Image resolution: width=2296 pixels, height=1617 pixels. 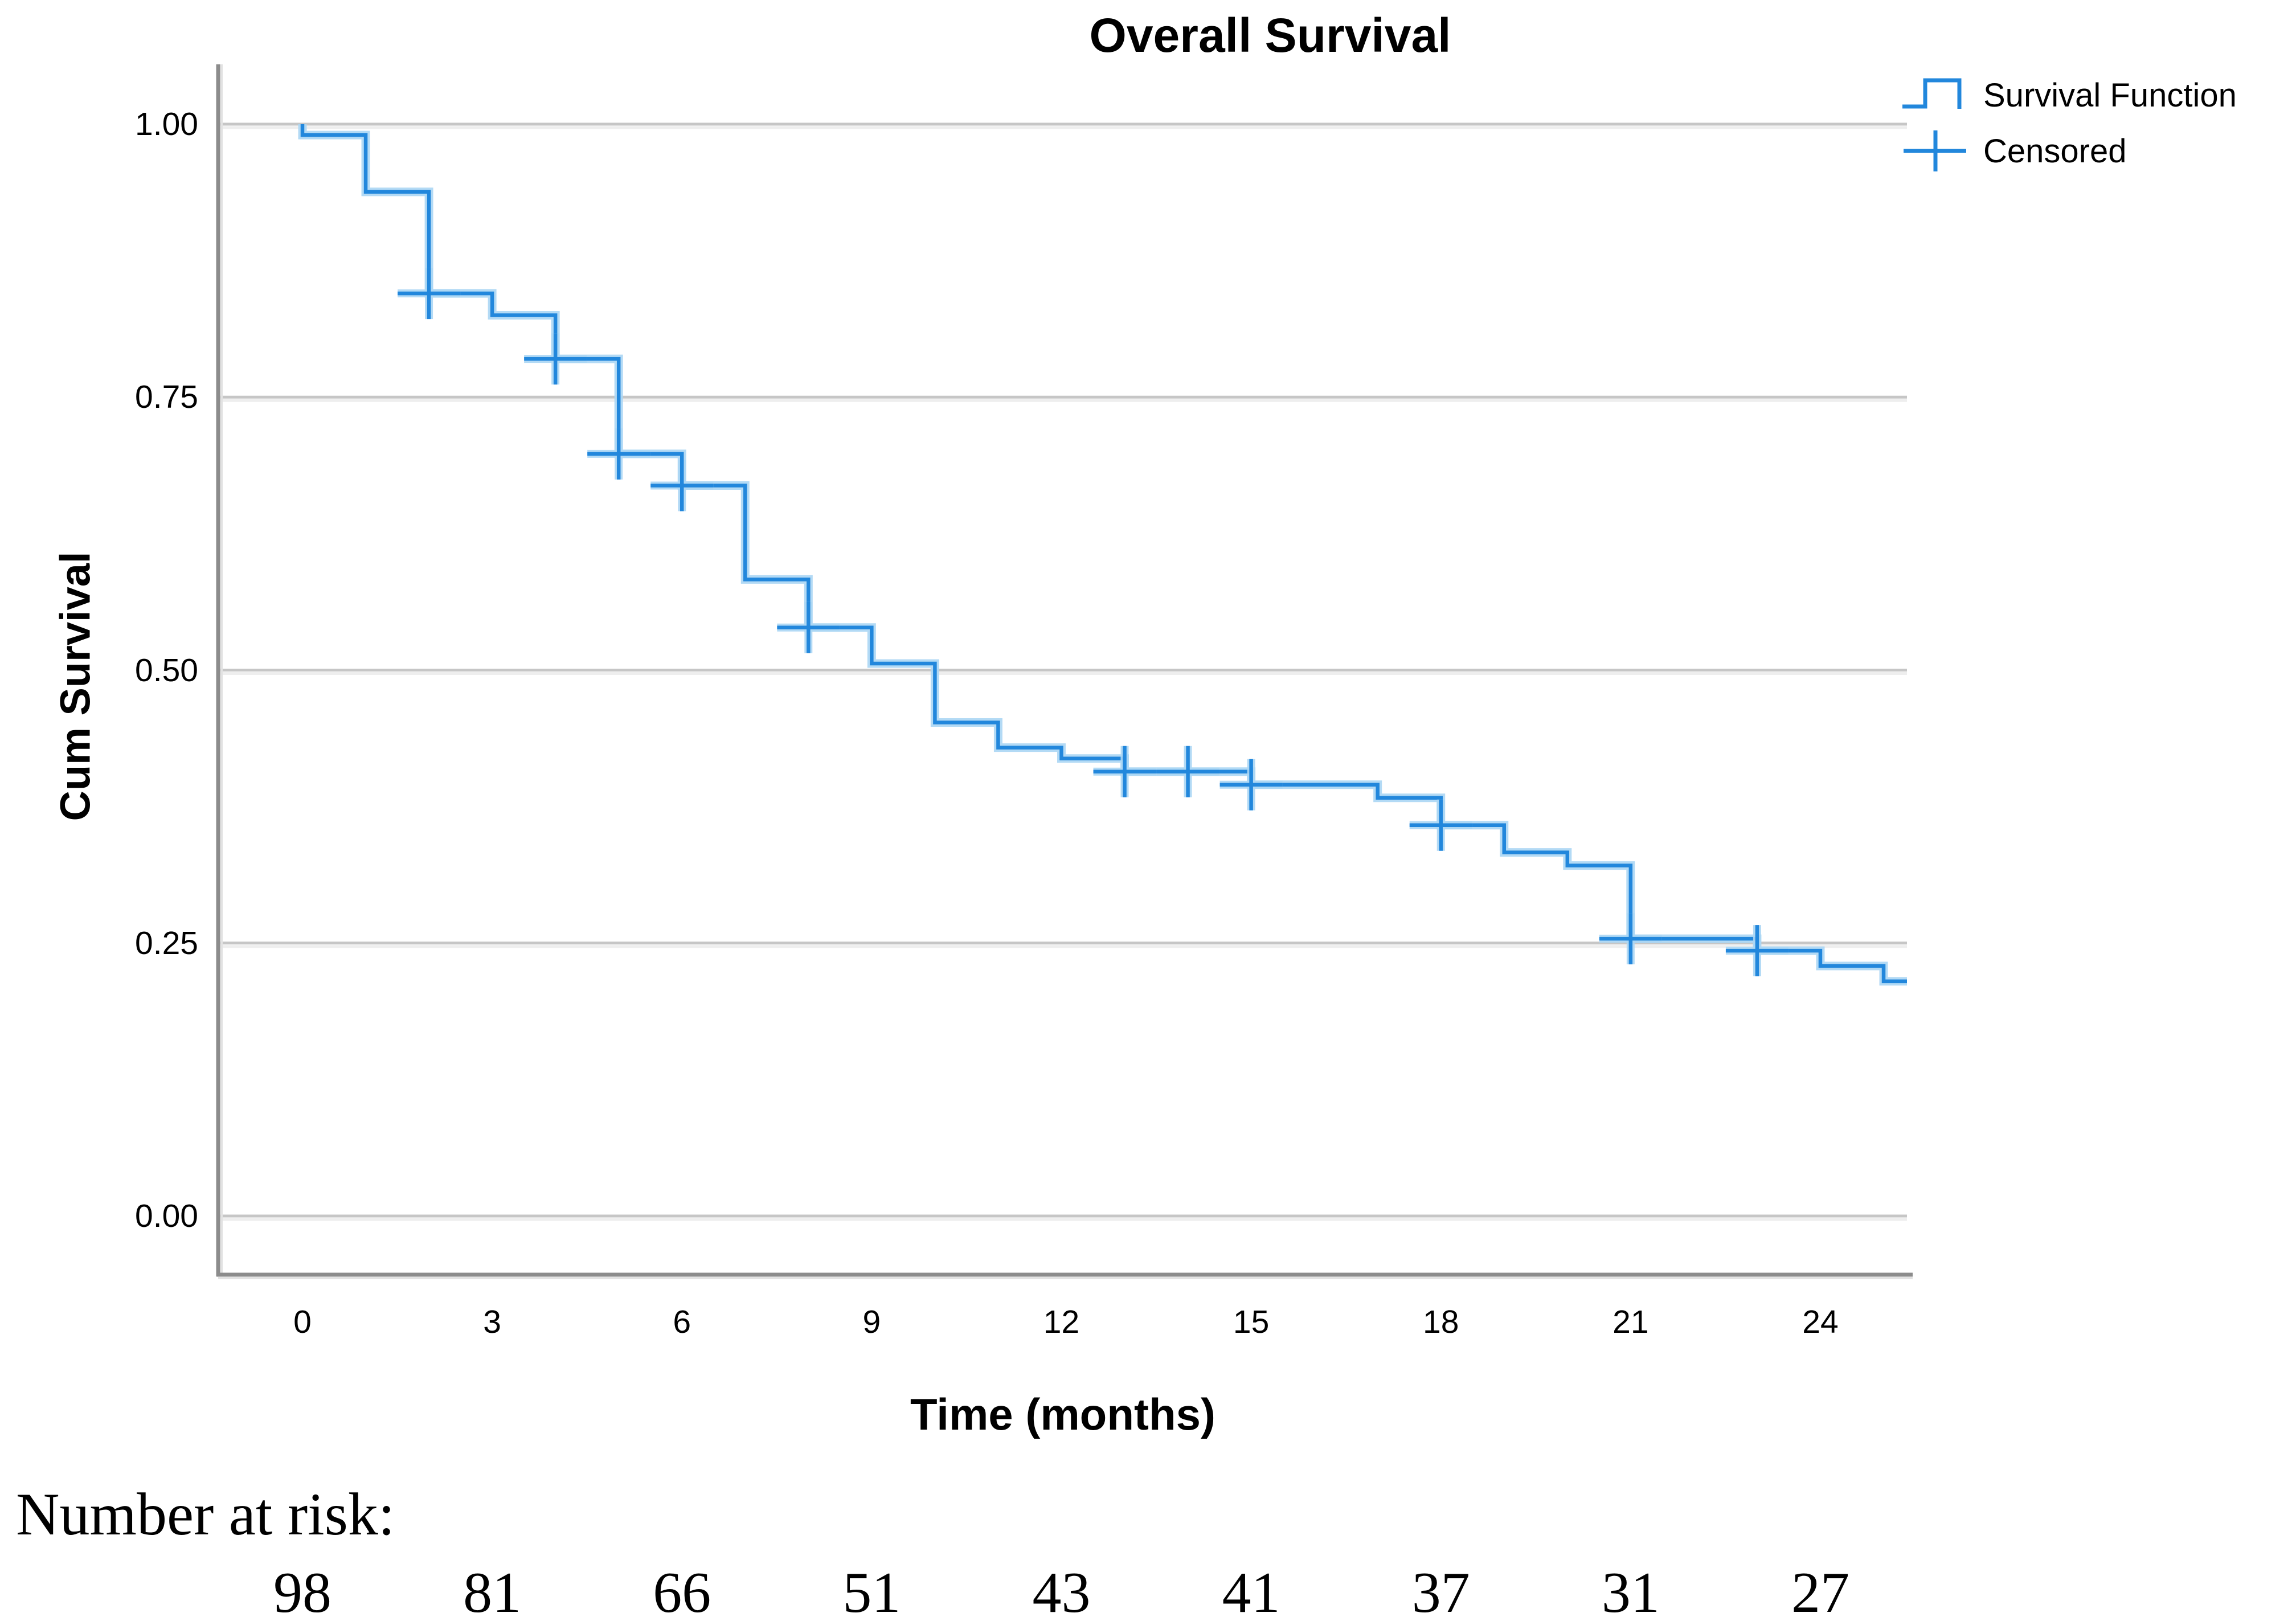 What do you see at coordinates (1630, 1322) in the screenshot?
I see `x-tick-label: 21` at bounding box center [1630, 1322].